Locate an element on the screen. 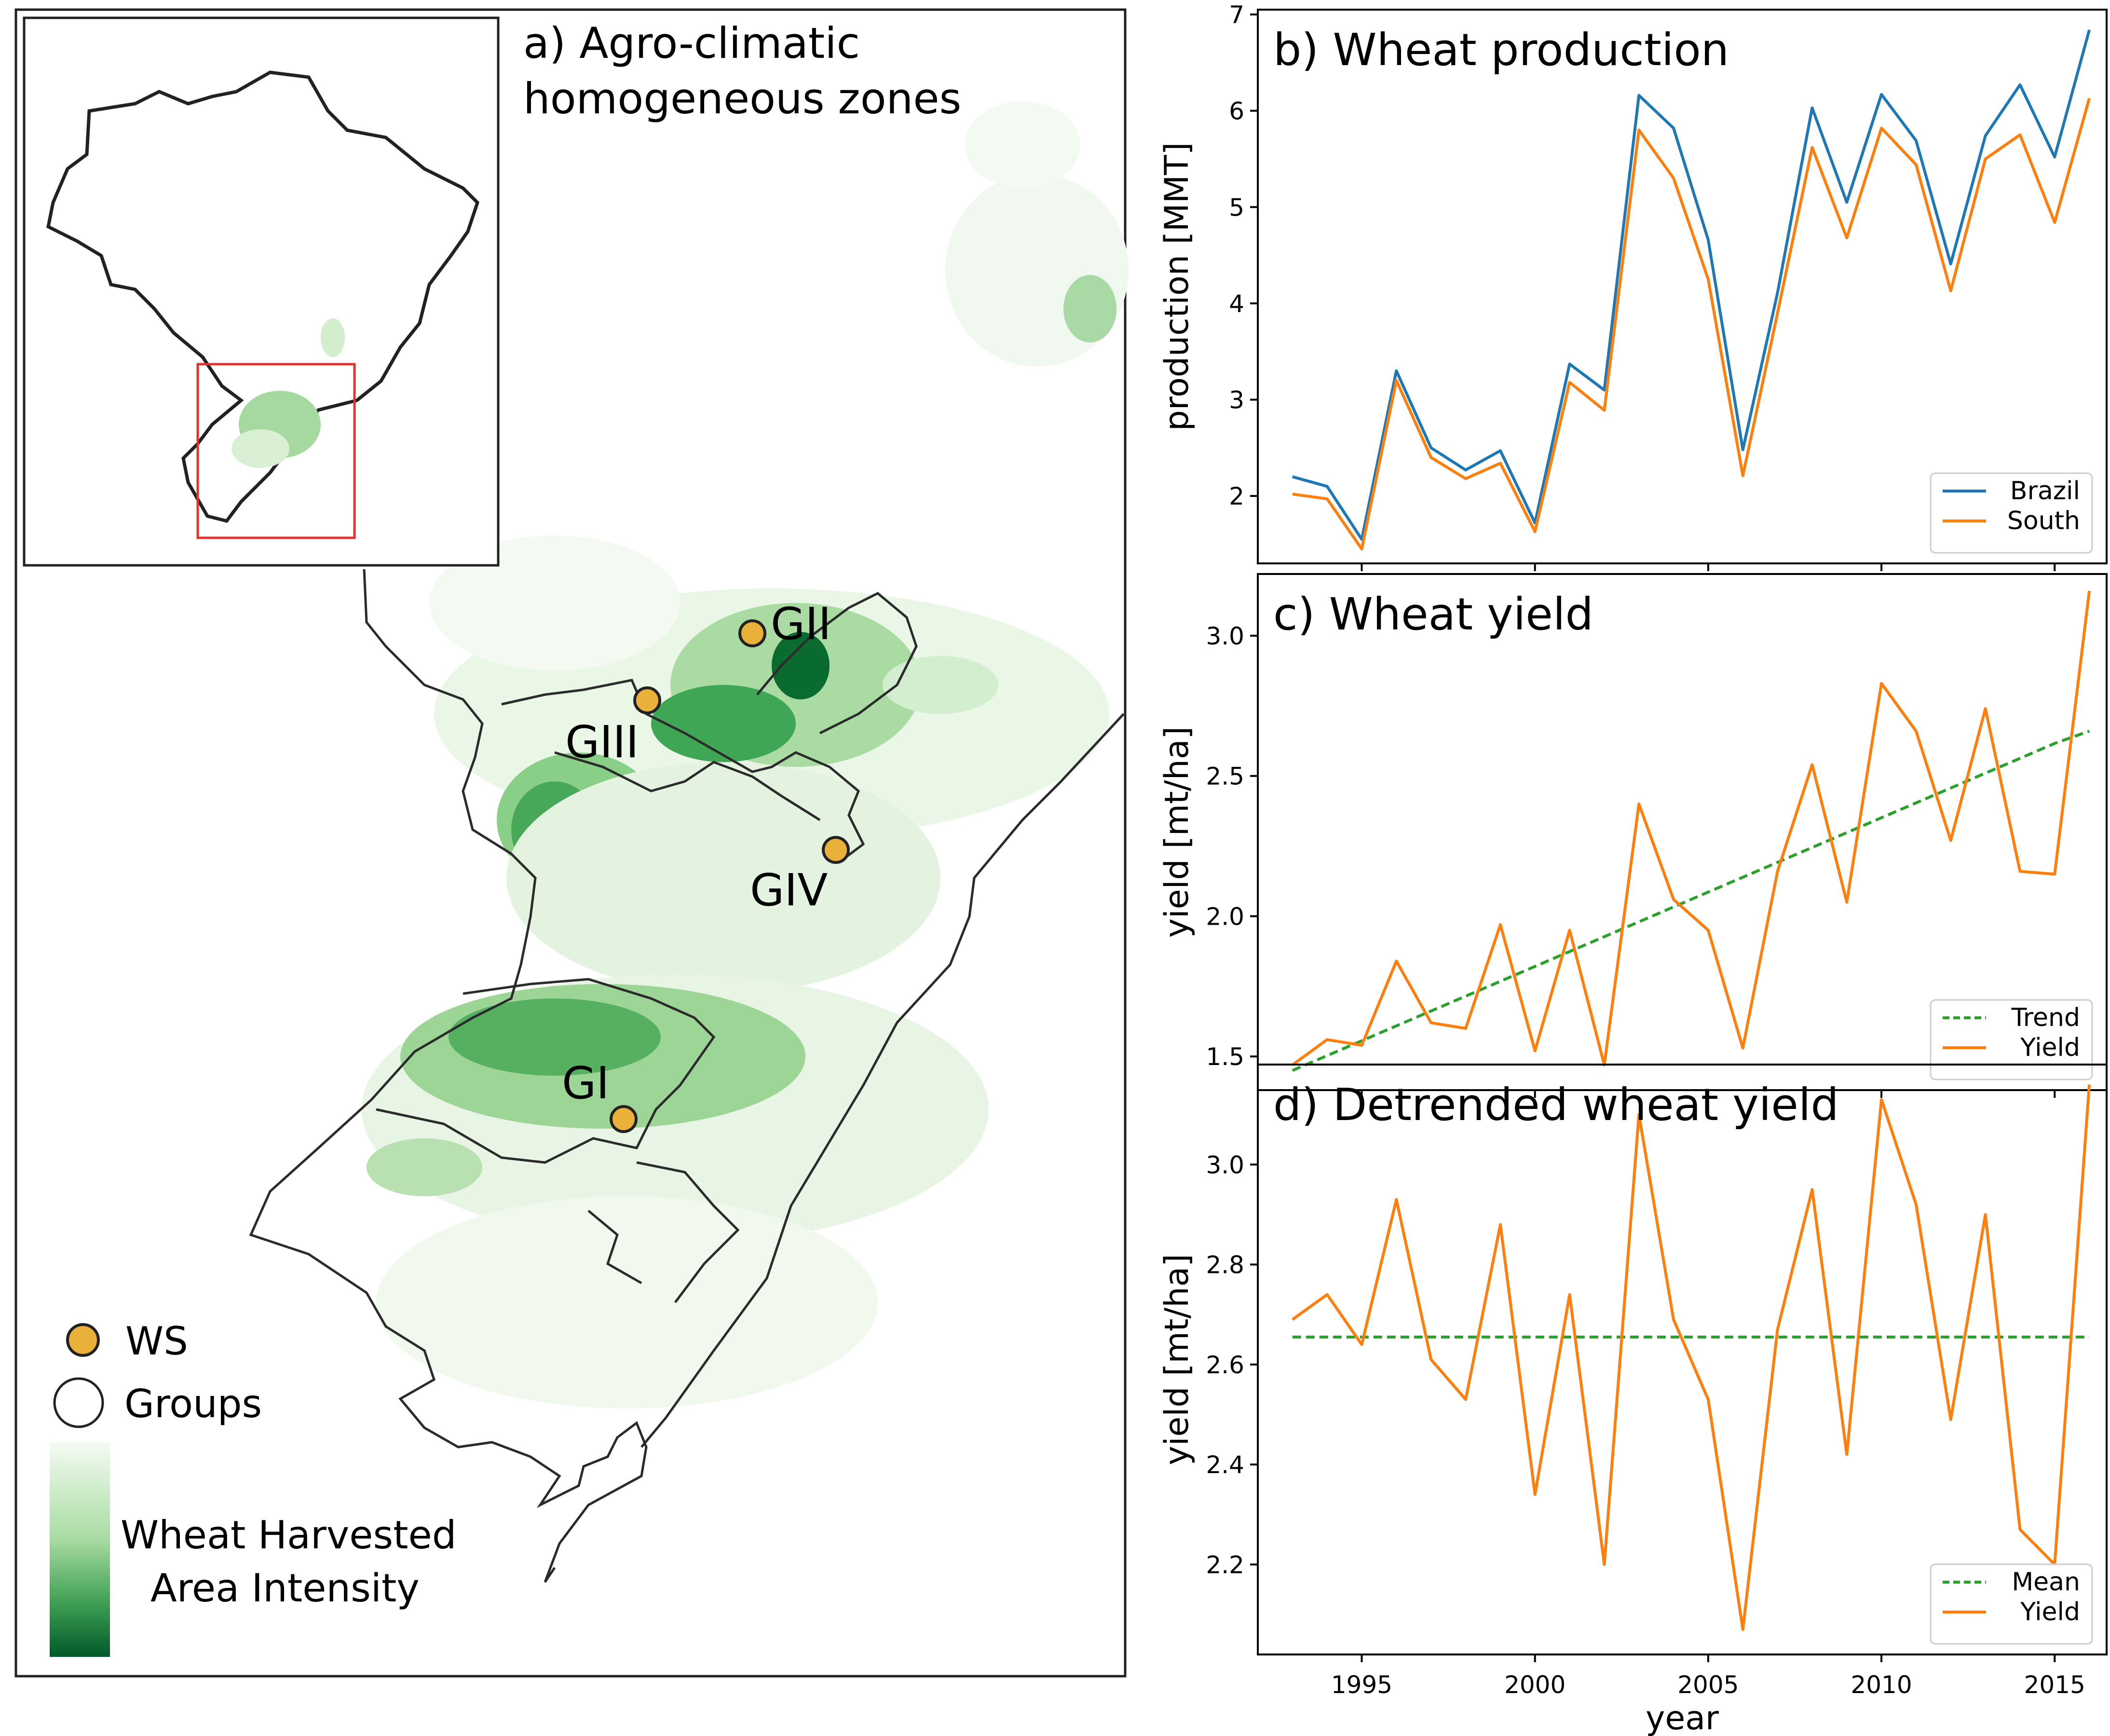 This screenshot has width=2110, height=1736. ws-marker-gii is located at coordinates (752, 633).